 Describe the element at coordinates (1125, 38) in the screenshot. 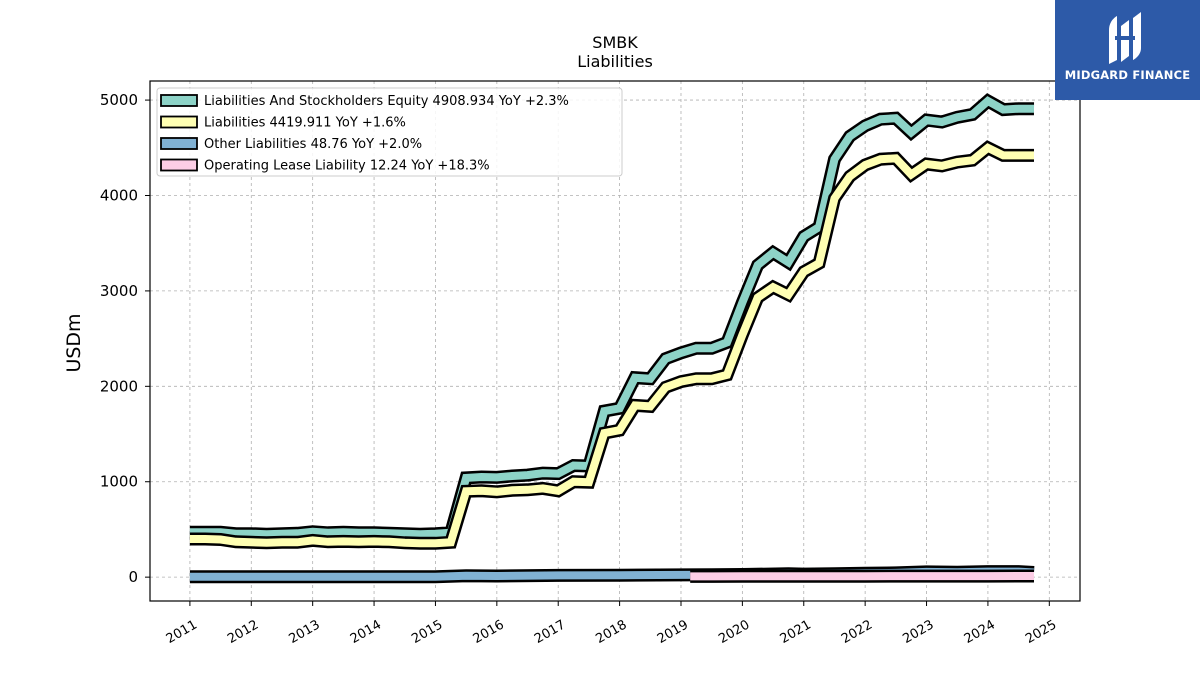

I see `brand-mark-icon` at that location.